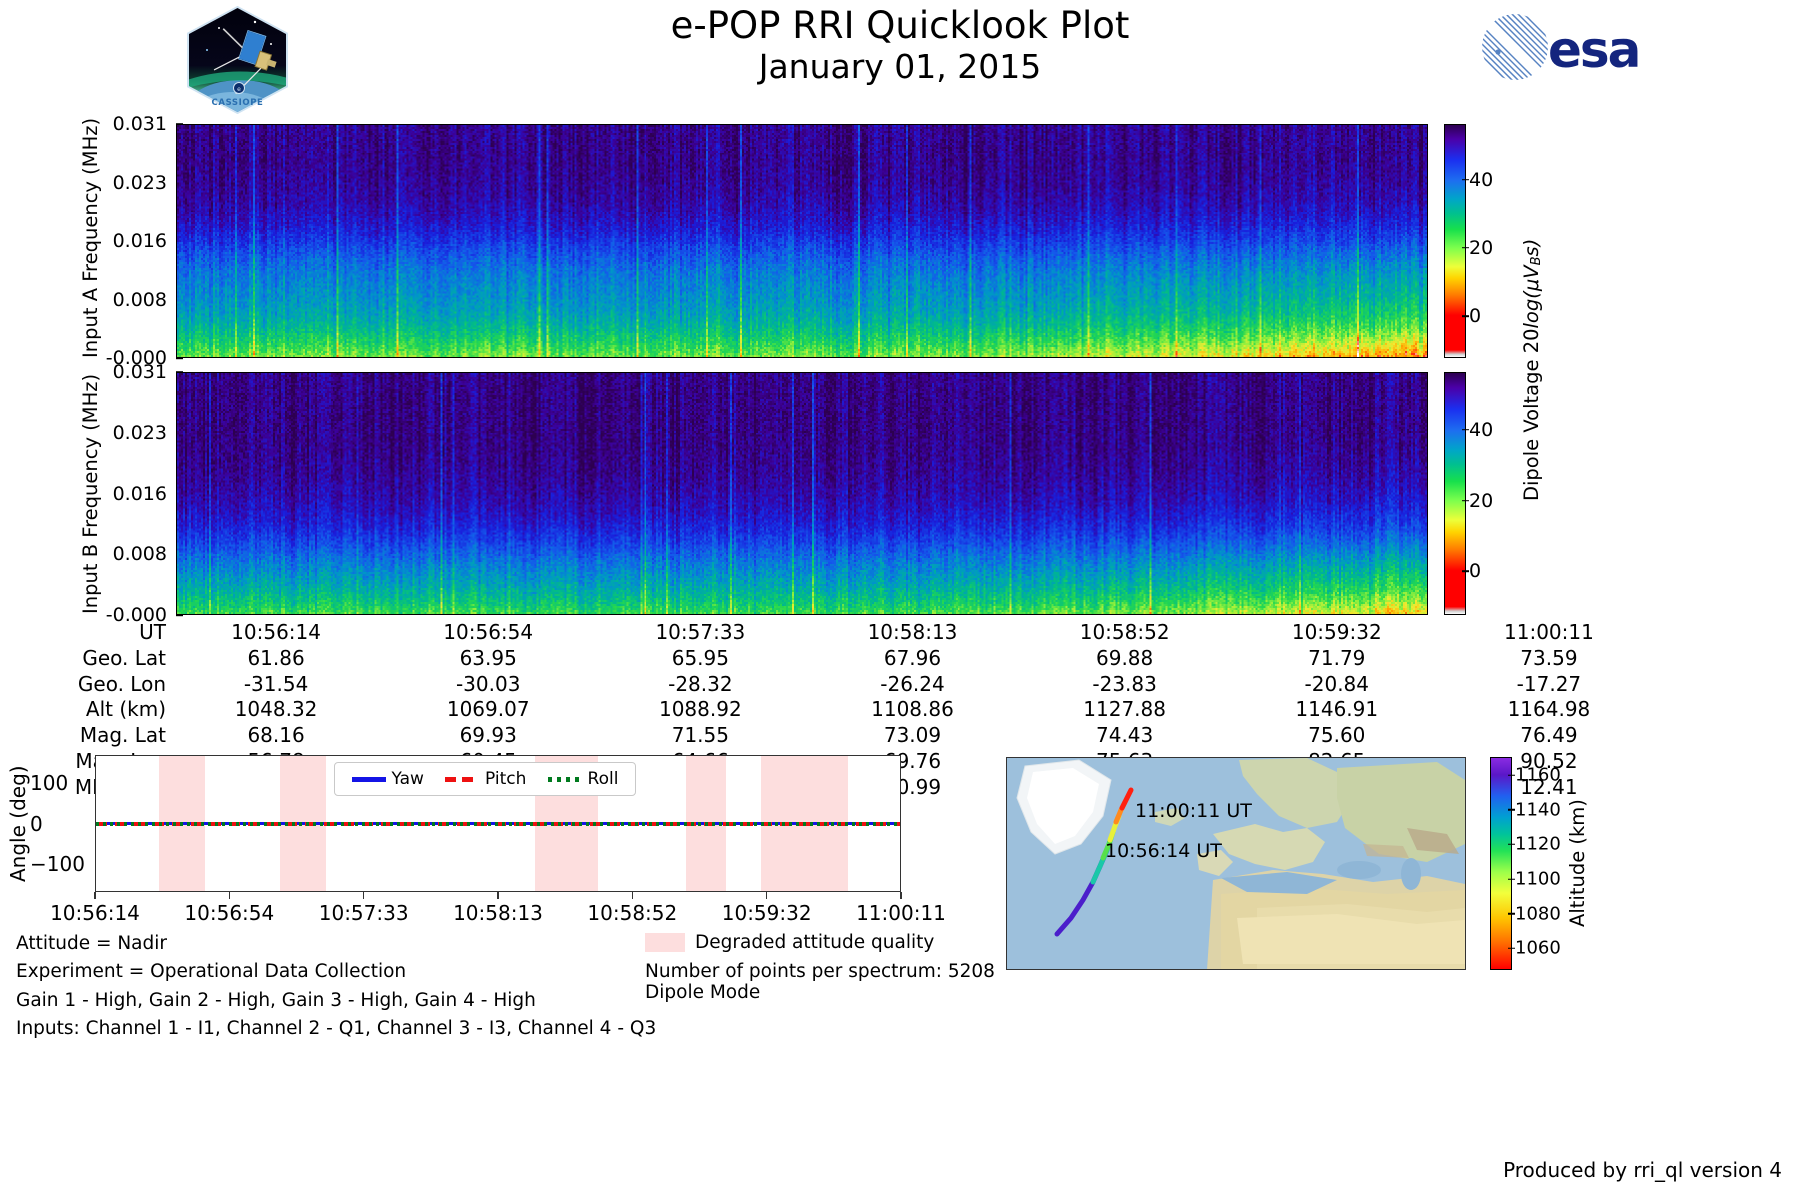 This screenshot has width=1800, height=1200. What do you see at coordinates (1124, 683) in the screenshot?
I see `coord-cell: -23.83` at bounding box center [1124, 683].